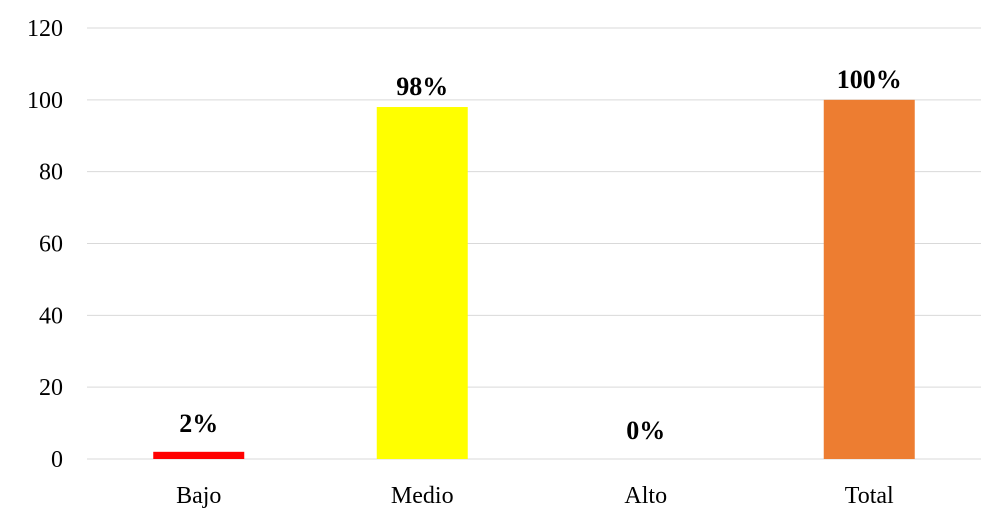  Describe the element at coordinates (869, 496) in the screenshot. I see `x-tick-label: Total` at that location.